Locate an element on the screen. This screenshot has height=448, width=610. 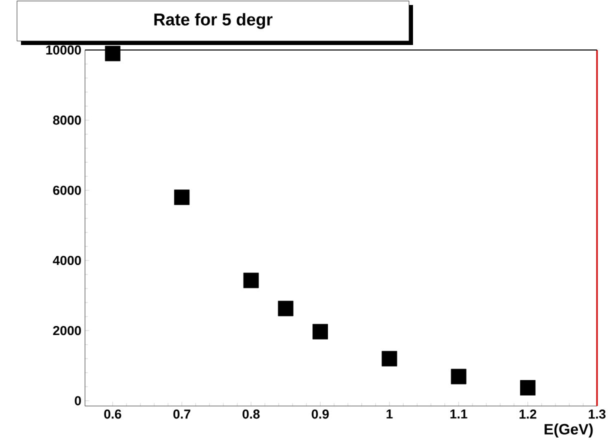
y-tick-label: 0 is located at coordinates (77, 401).